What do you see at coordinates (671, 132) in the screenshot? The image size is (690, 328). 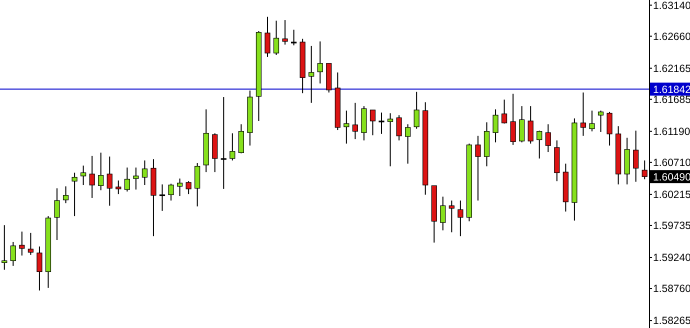 I see `y-tick-label: 1.61190` at bounding box center [671, 132].